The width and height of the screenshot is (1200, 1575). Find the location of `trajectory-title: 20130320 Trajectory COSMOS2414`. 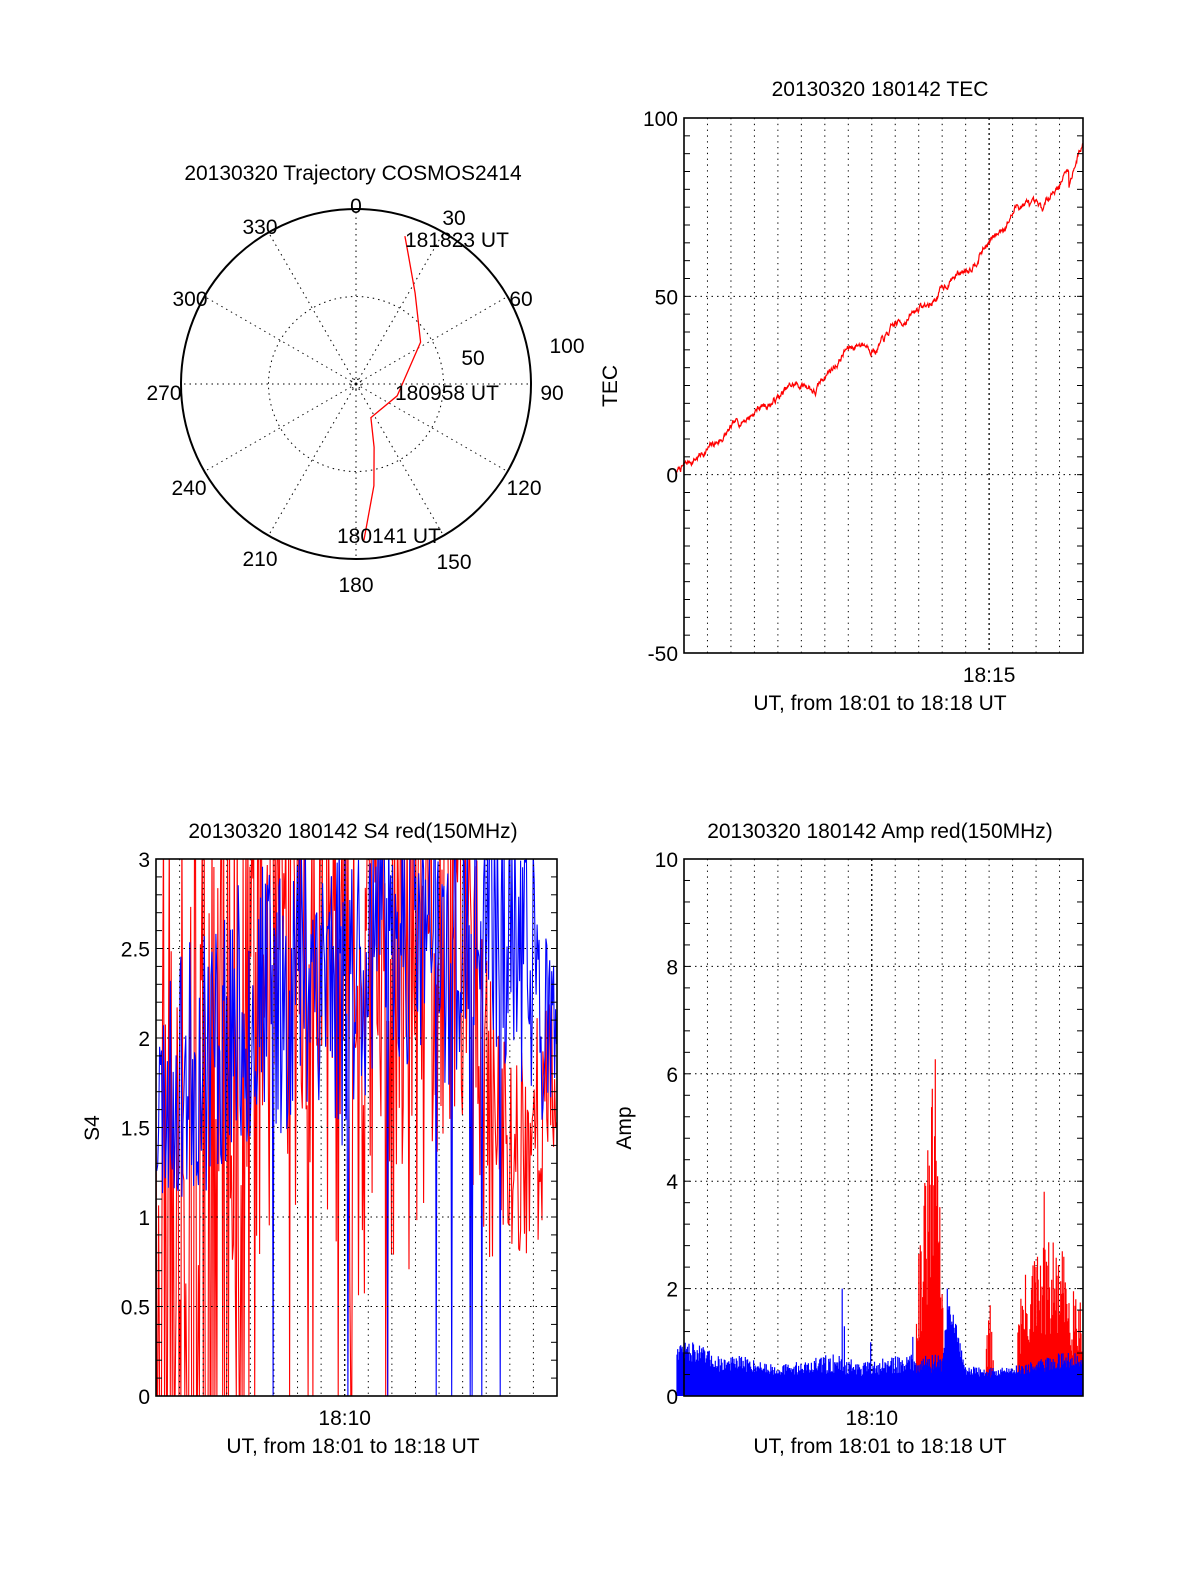

trajectory-title: 20130320 Trajectory COSMOS2414 is located at coordinates (353, 173).